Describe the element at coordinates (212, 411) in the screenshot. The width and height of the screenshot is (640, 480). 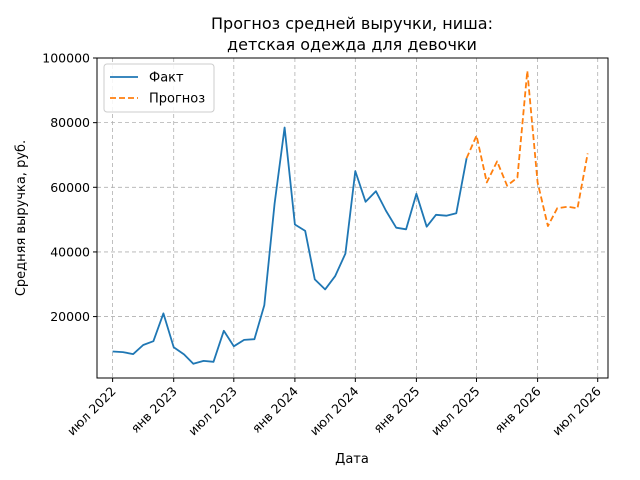
I see `x-tick-label: июл 2023` at that location.